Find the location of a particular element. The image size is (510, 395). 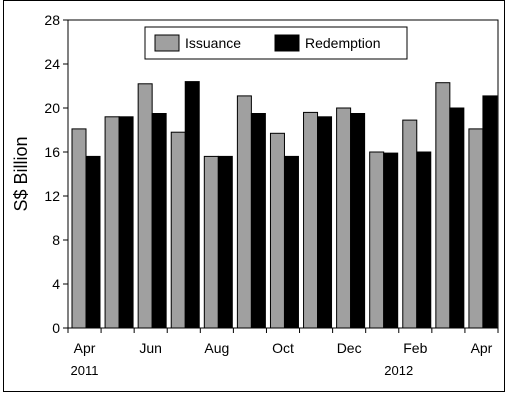

y-tick-label-12: 12 is located at coordinates (52, 196).